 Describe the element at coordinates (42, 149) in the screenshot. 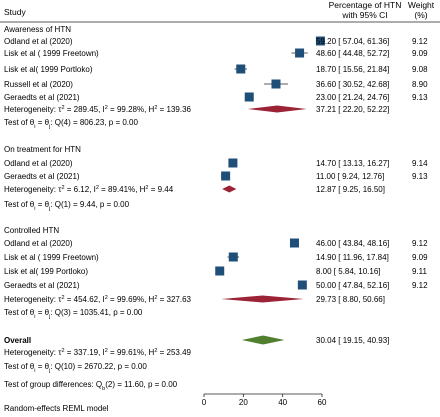

I see `subgroup-title: On treatment for HTN` at that location.